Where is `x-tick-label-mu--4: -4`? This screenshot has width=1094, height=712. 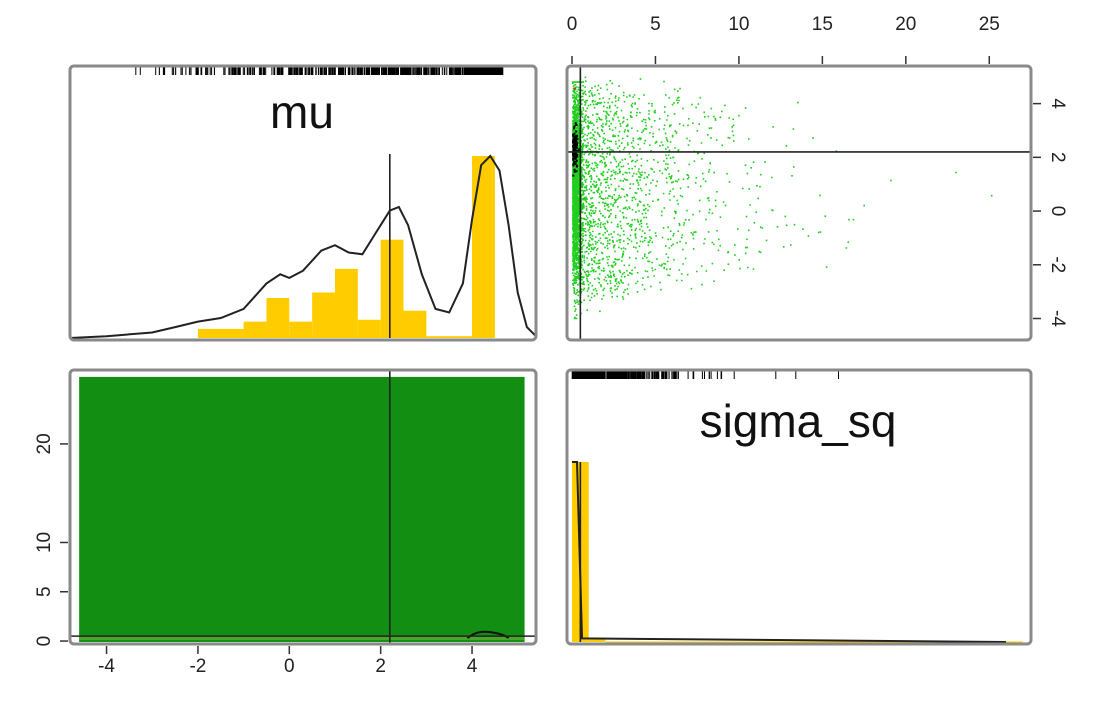
x-tick-label-mu--4: -4 is located at coordinates (106, 666).